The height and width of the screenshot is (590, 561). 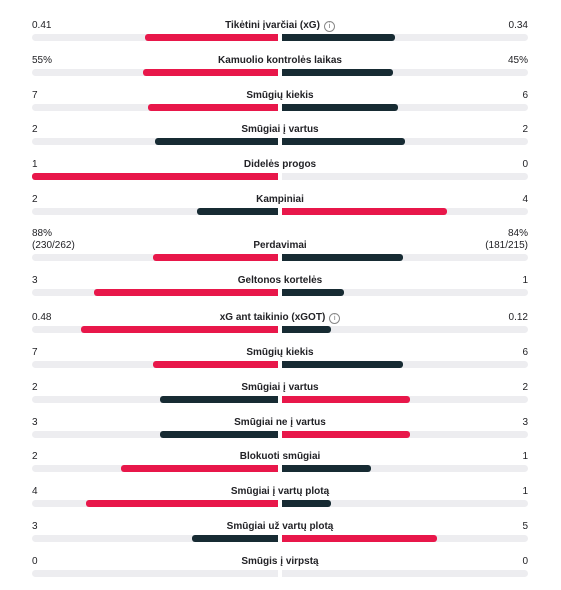 What do you see at coordinates (525, 164) in the screenshot?
I see `away-value: 0` at bounding box center [525, 164].